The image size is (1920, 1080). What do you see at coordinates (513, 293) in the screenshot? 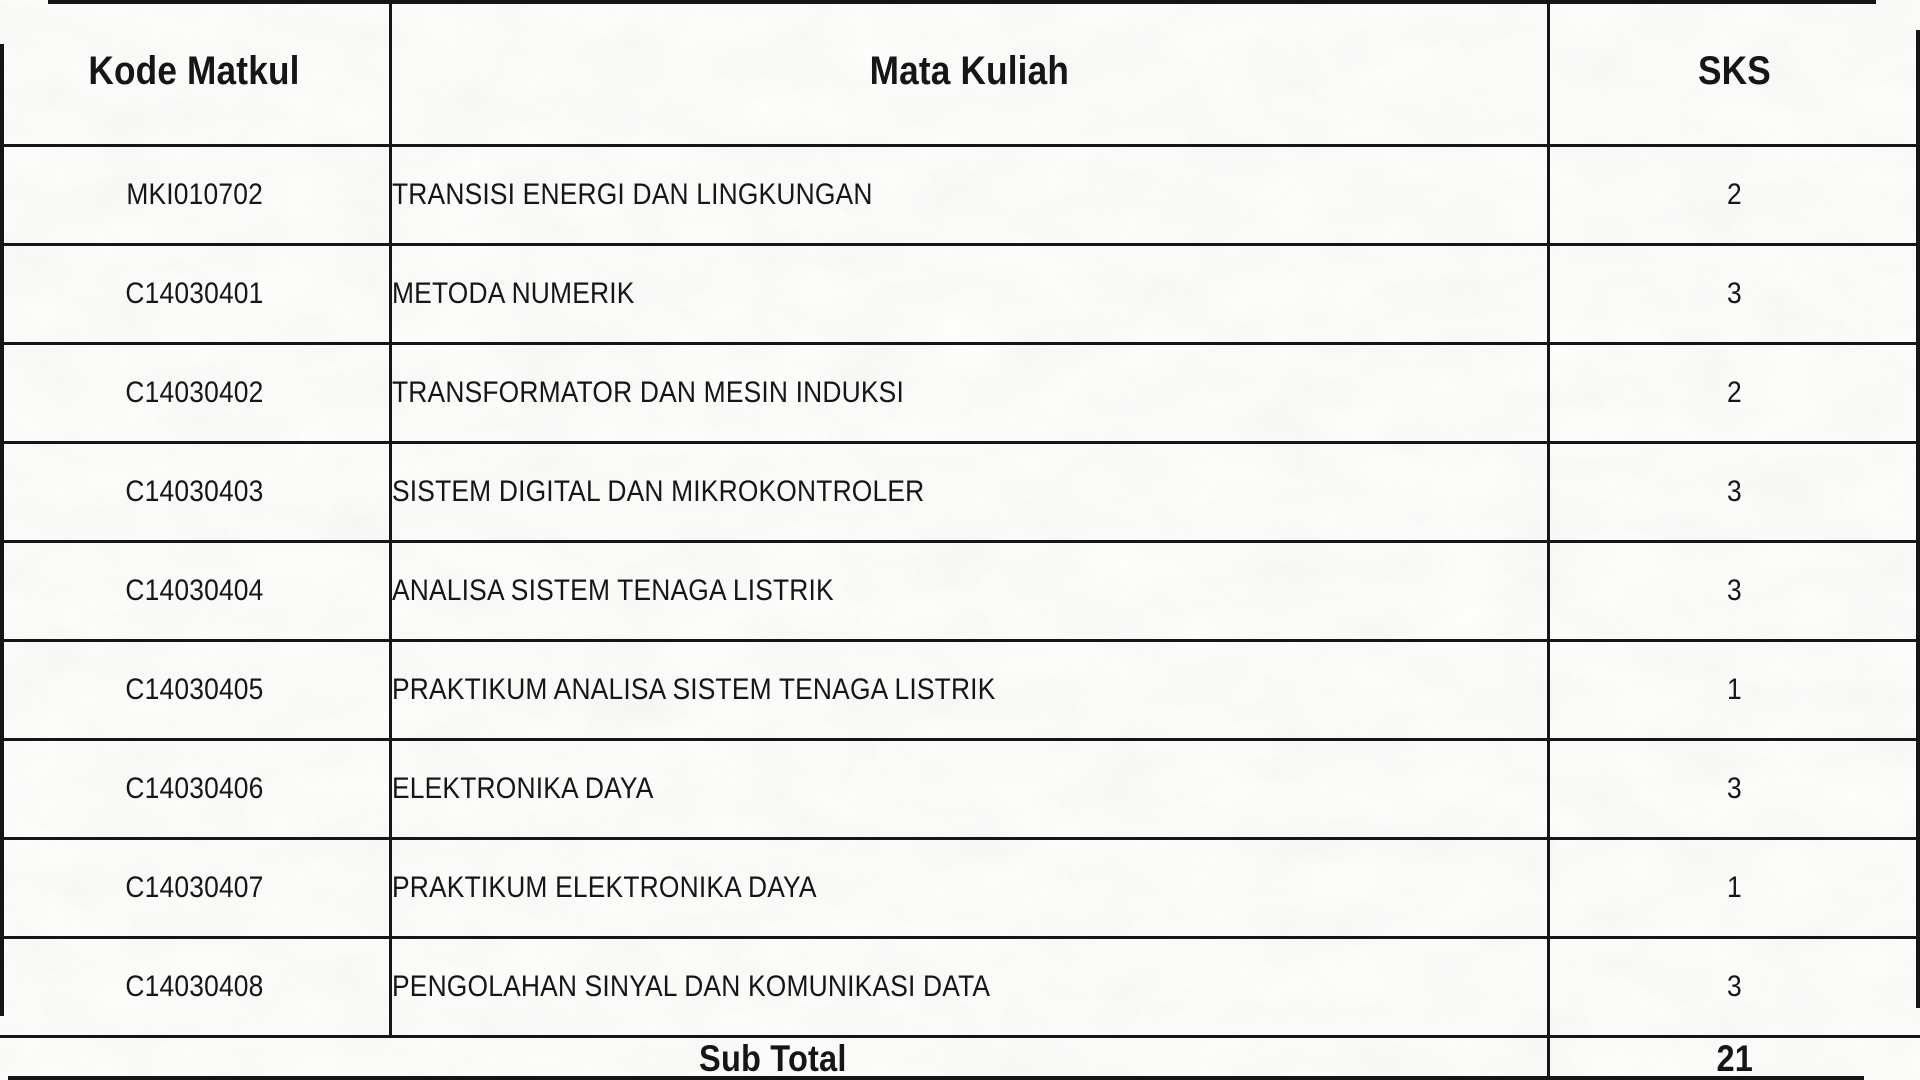
I see `course-name: METODA NUMERIK` at bounding box center [513, 293].